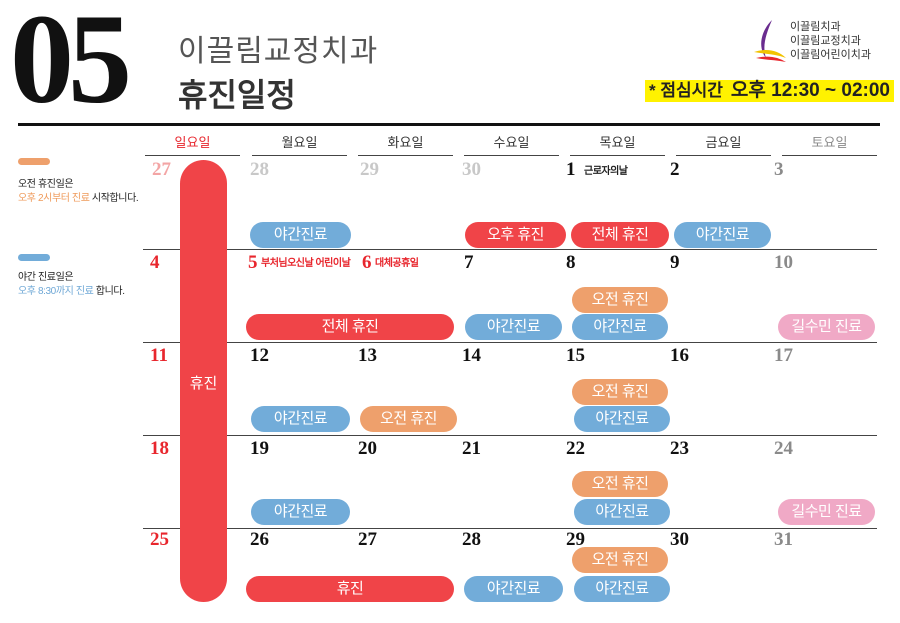 The image size is (900, 623). Describe the element at coordinates (350, 589) in the screenshot. I see `event-full-closed: 휴진` at that location.